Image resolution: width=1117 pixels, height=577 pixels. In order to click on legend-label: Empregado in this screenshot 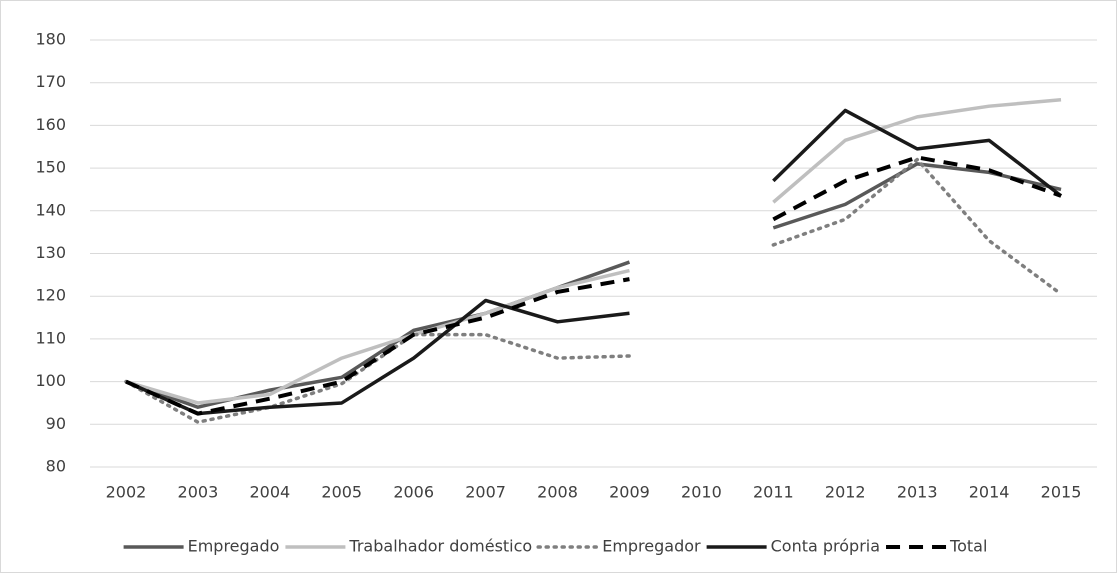, I will do `click(234, 546)`.